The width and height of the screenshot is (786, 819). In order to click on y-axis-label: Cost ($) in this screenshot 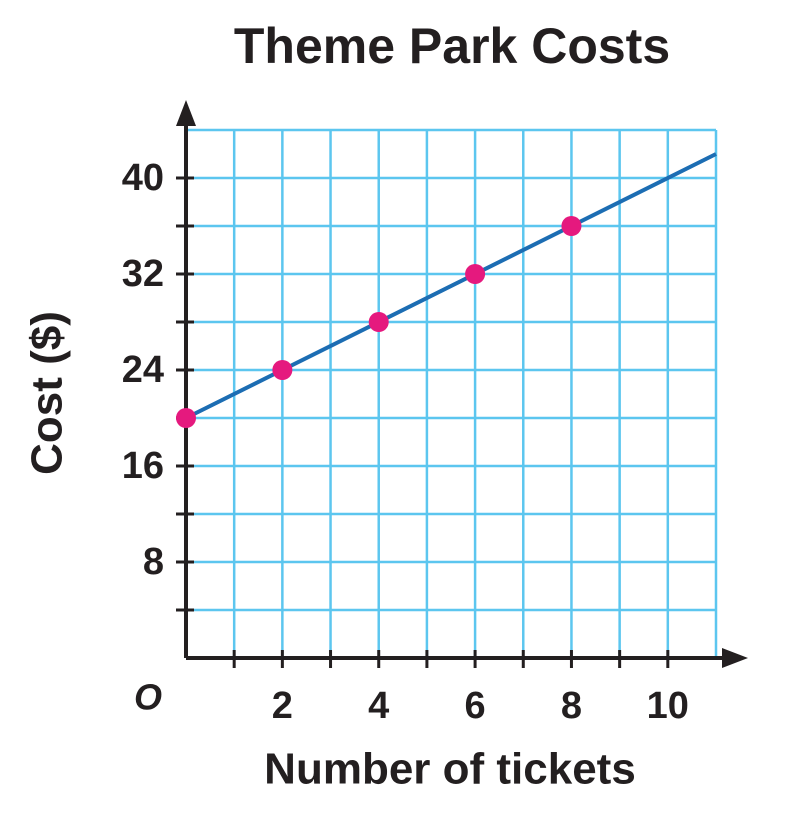, I will do `click(47, 393)`.